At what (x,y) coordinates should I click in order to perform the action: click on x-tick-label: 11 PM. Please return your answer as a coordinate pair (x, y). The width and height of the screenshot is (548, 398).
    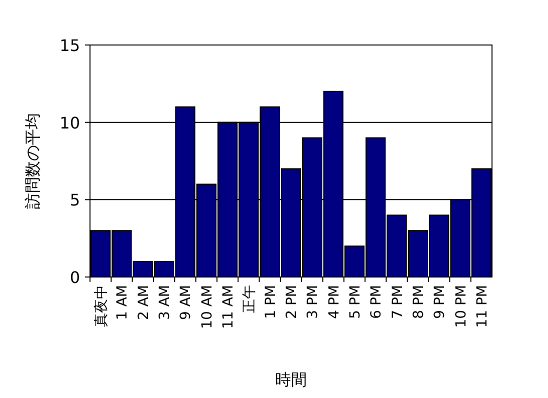
    Looking at the image, I should click on (482, 306).